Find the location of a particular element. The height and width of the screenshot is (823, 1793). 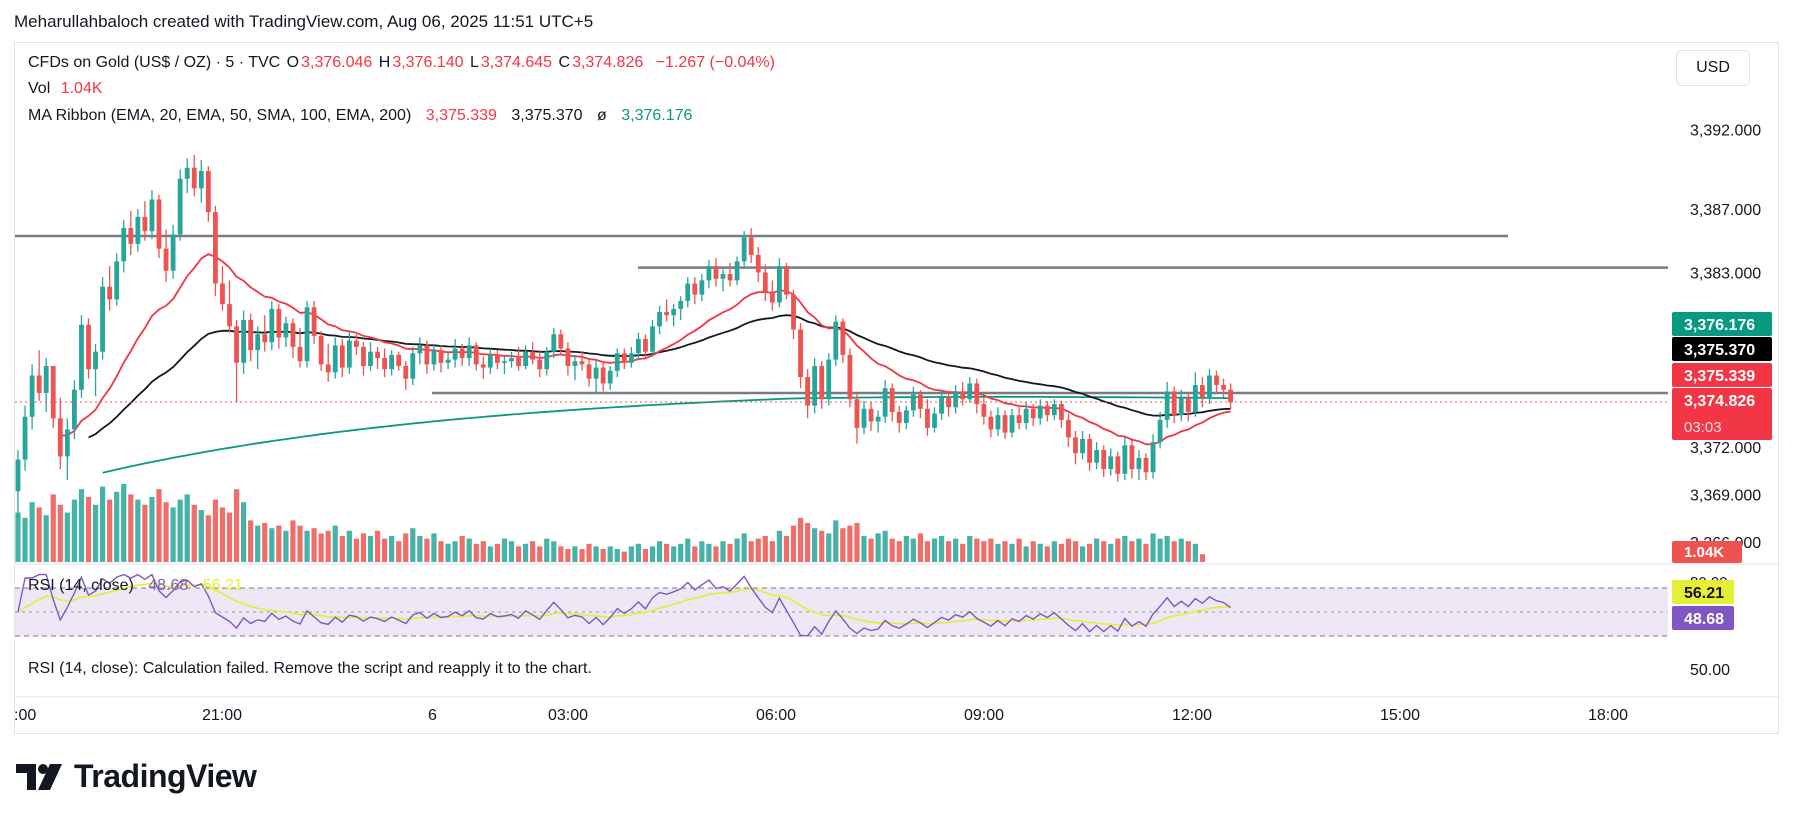

volume-axis-label-bg is located at coordinates (1707, 552).